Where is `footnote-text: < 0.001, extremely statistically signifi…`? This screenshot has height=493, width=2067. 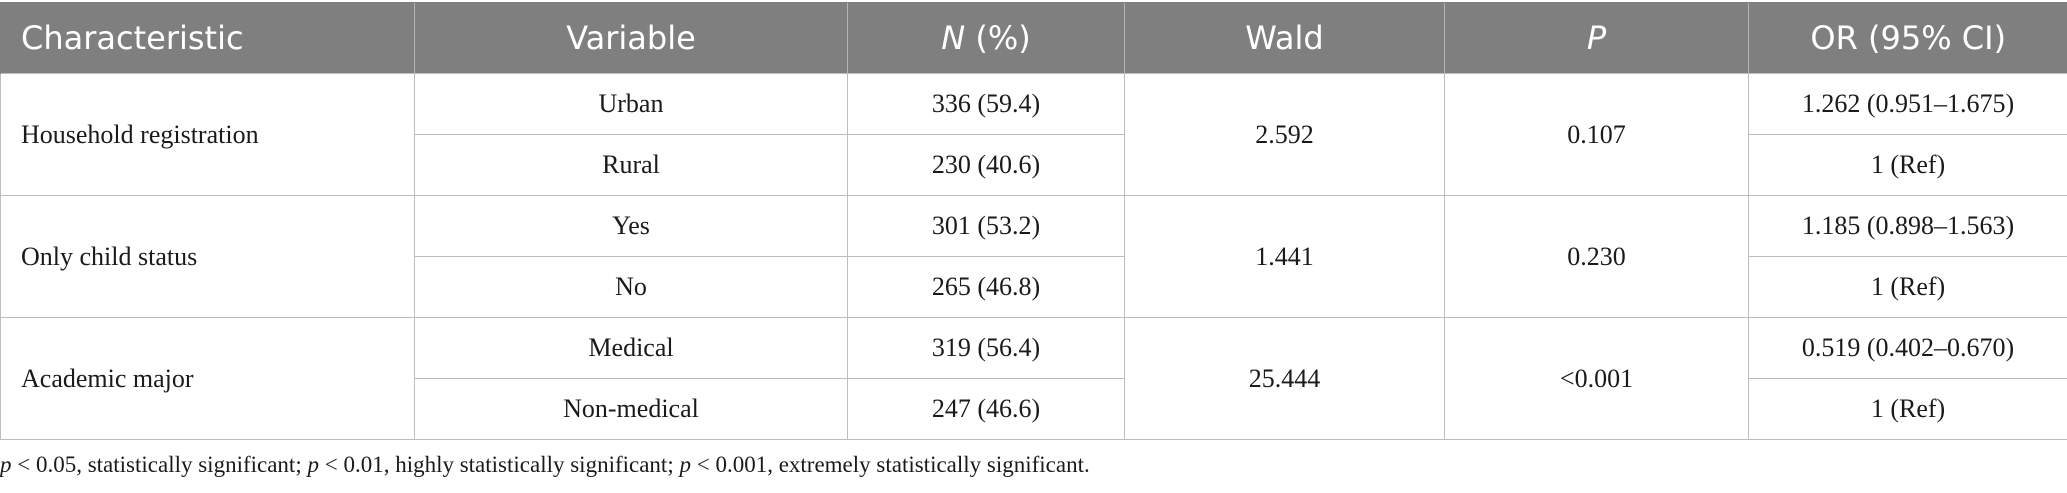 footnote-text: < 0.001, extremely statistically signifi… is located at coordinates (890, 464).